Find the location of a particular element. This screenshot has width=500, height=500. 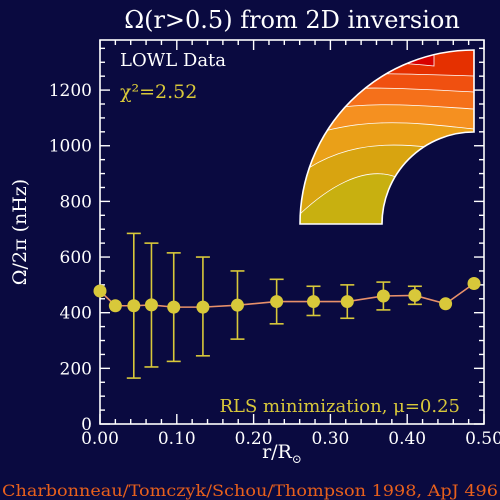

x-tick-label: 0.10 is located at coordinates (177, 439).